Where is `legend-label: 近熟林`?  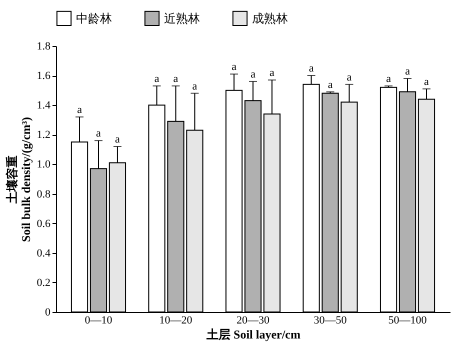 legend-label: 近熟林 is located at coordinates (182, 18).